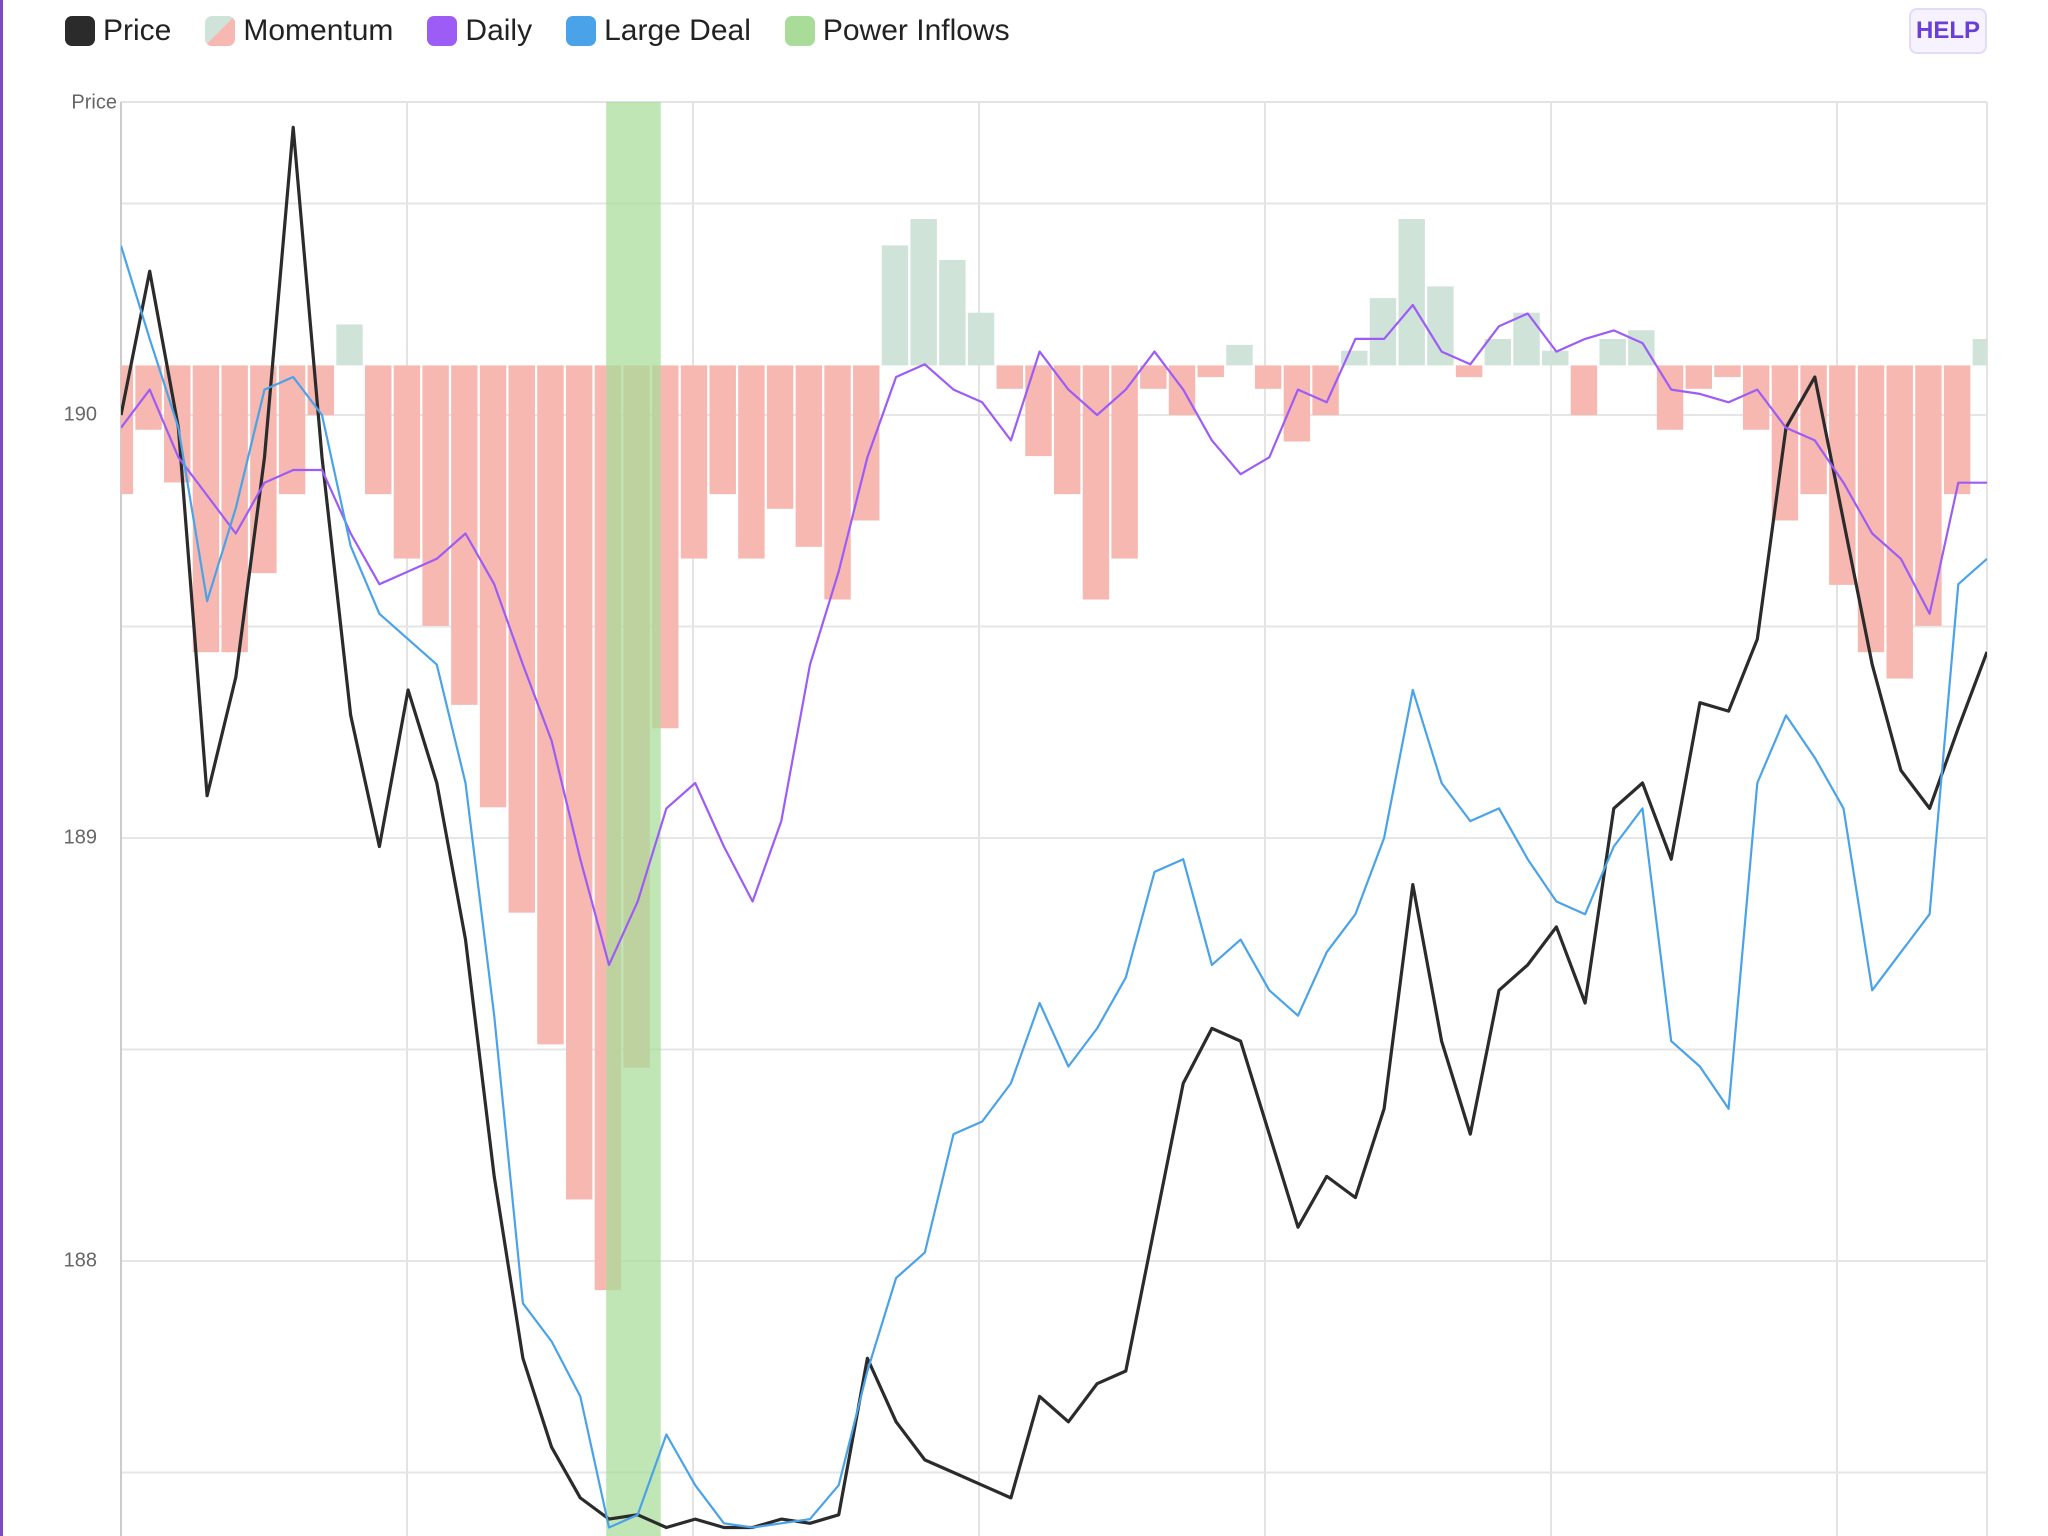  What do you see at coordinates (916, 30) in the screenshot?
I see `legend-label: Power Inflows` at bounding box center [916, 30].